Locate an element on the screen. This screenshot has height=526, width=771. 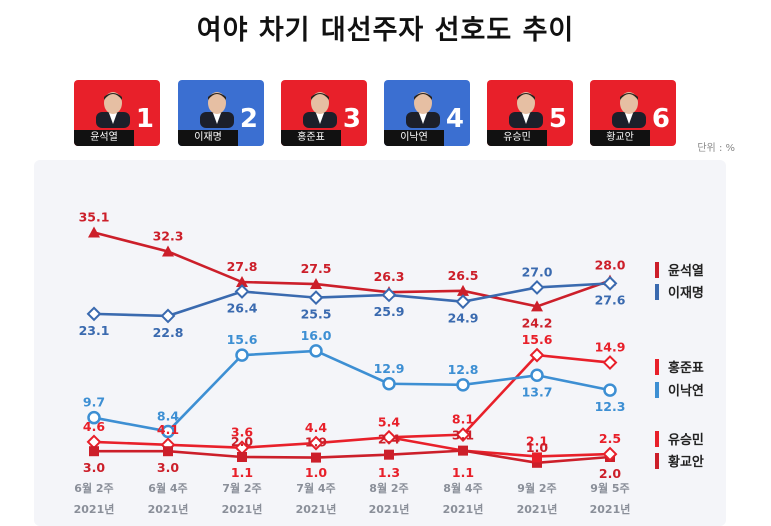
data-label: 24.2 is located at coordinates (537, 322).